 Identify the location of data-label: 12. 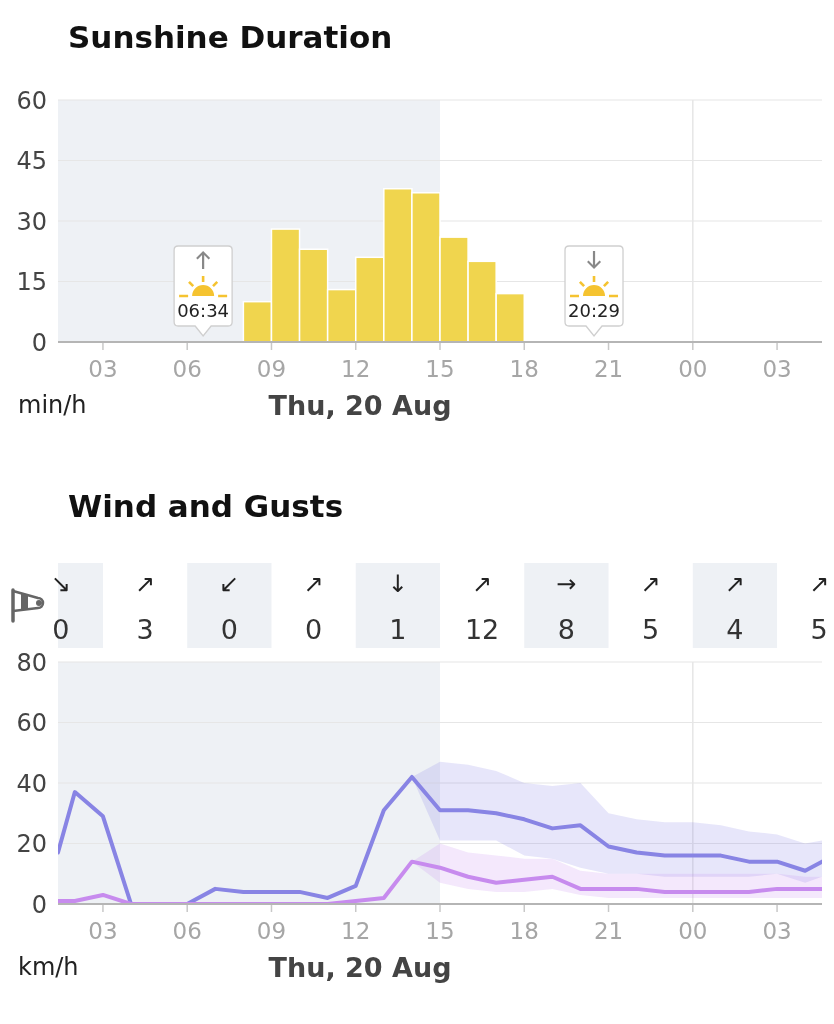
(482, 629).